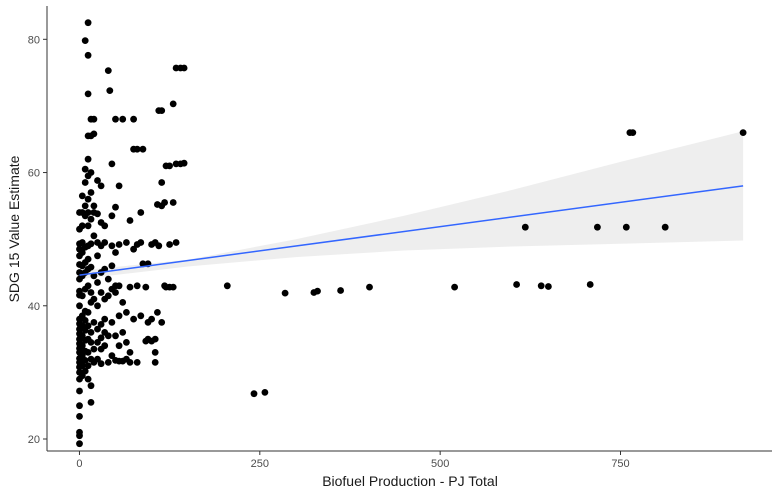 This screenshot has width=783, height=501. What do you see at coordinates (14, 228) in the screenshot?
I see `y-axis-title: SDG 15 Value Estimate` at bounding box center [14, 228].